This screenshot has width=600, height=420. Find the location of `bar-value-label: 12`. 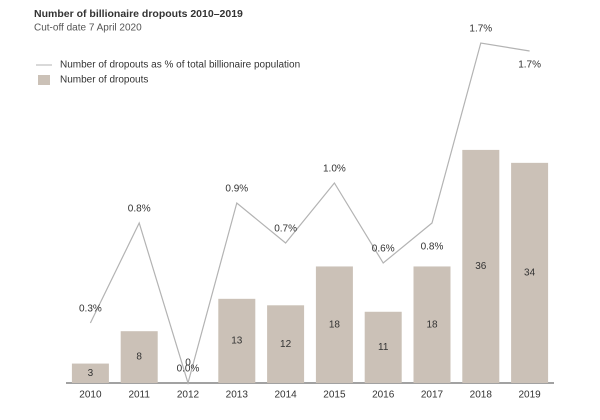

bar-value-label: 12 is located at coordinates (286, 344).